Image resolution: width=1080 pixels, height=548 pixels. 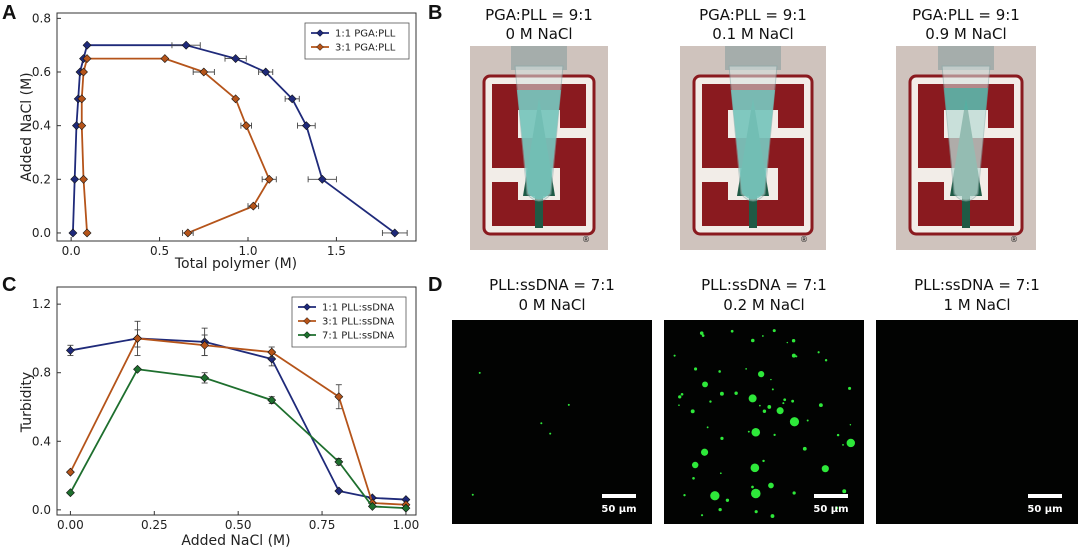 What do you see at coordinates (358, 308) in the screenshot?
I see `chart-c-legend-label: 1:1 PLL:ssDNA` at bounding box center [358, 308].